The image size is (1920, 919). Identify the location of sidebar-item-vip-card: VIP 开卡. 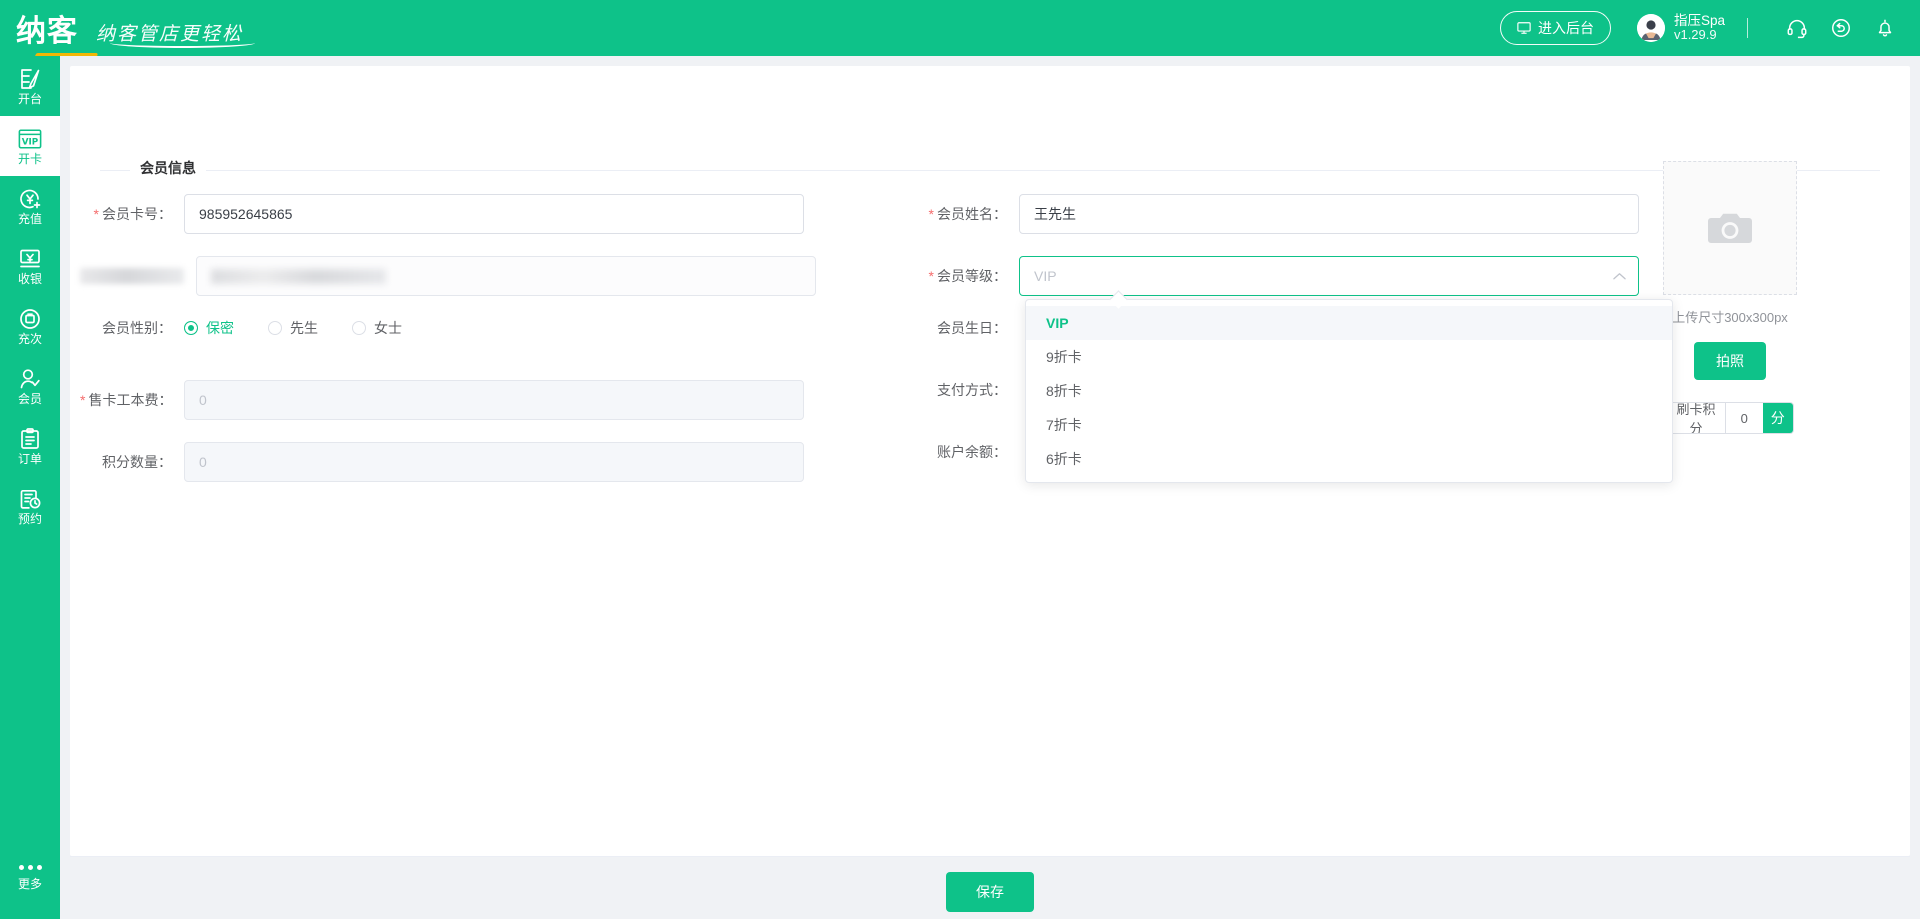
(30, 146).